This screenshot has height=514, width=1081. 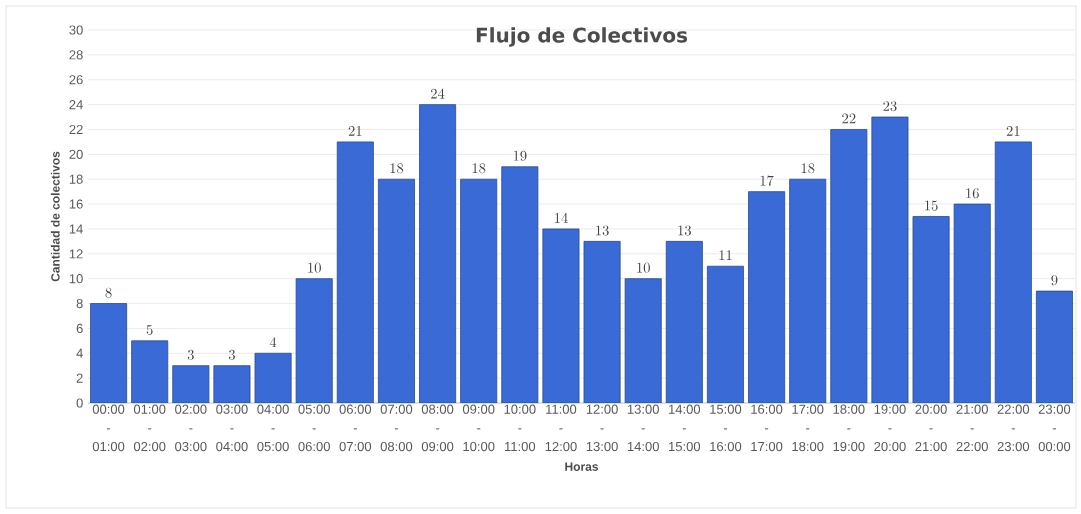 What do you see at coordinates (76, 30) in the screenshot?
I see `y-tick-label: 30` at bounding box center [76, 30].